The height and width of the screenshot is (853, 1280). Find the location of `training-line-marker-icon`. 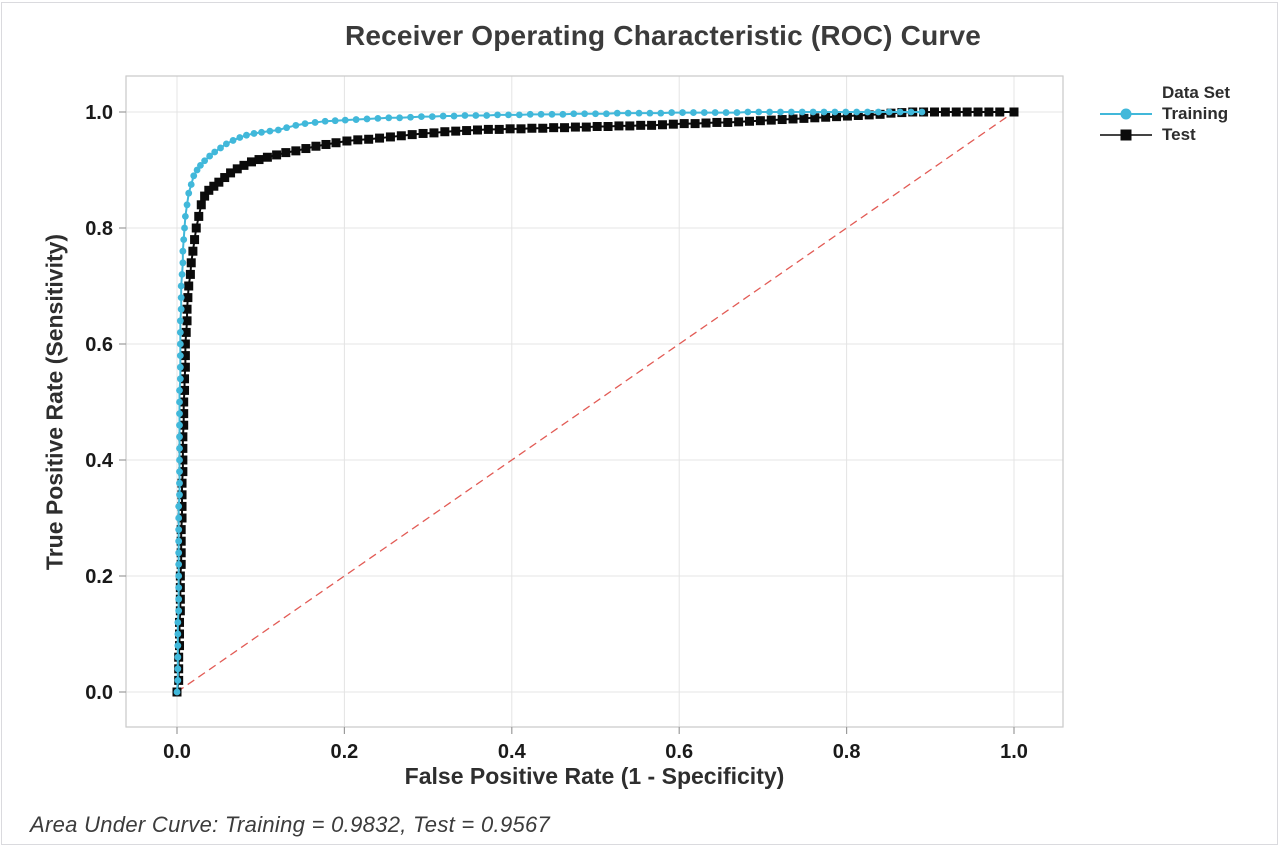

training-line-marker-icon is located at coordinates (1126, 113).